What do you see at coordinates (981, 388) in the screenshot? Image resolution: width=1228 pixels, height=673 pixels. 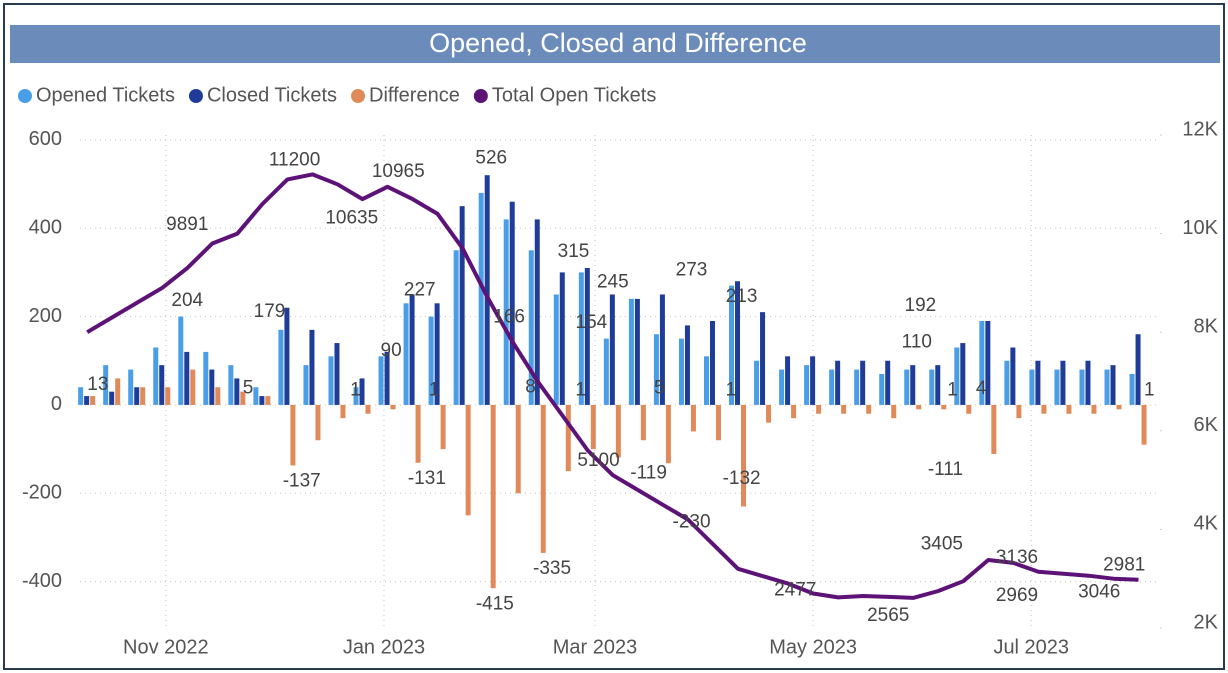 I see `data-label: 4` at bounding box center [981, 388].